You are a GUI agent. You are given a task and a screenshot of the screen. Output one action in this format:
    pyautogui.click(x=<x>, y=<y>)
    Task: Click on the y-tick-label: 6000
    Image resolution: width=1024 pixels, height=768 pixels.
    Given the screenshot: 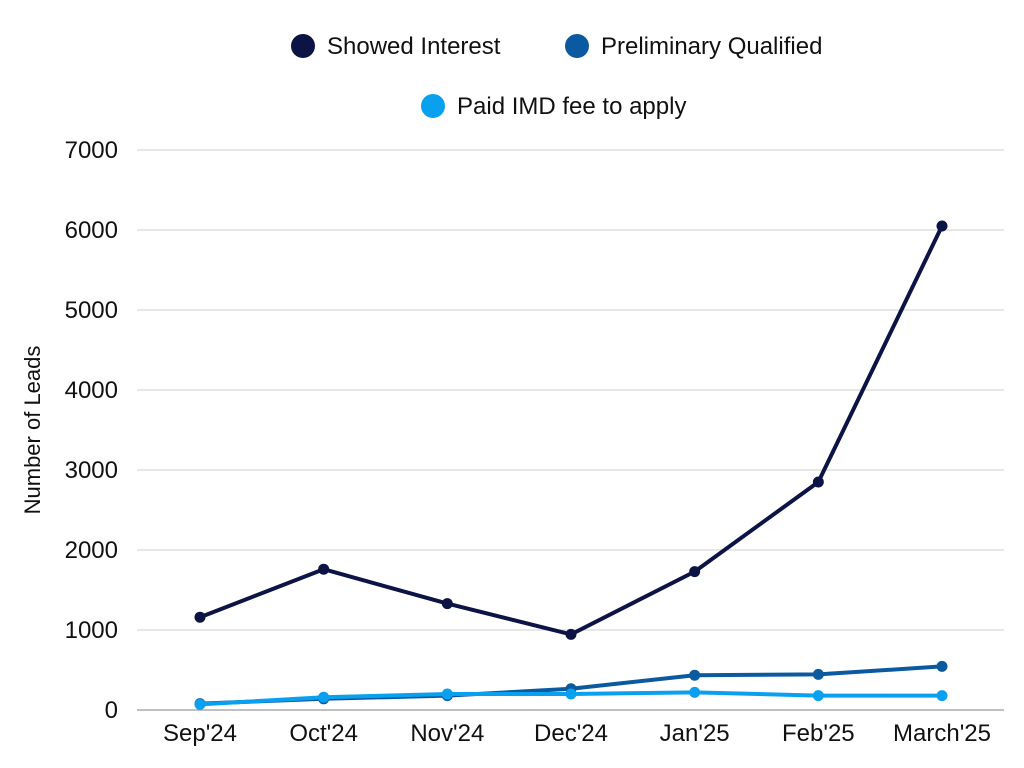 What is the action you would take?
    pyautogui.click(x=91, y=230)
    